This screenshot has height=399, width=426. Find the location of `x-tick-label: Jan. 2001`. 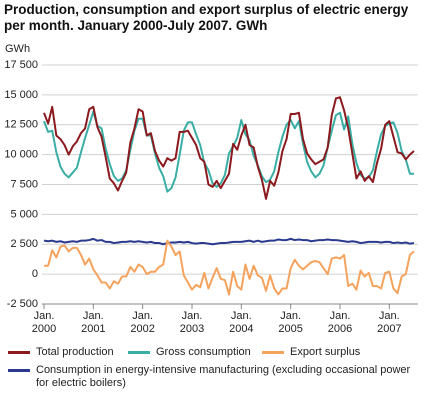

x-tick-label: Jan. 2001 is located at coordinates (93, 322).